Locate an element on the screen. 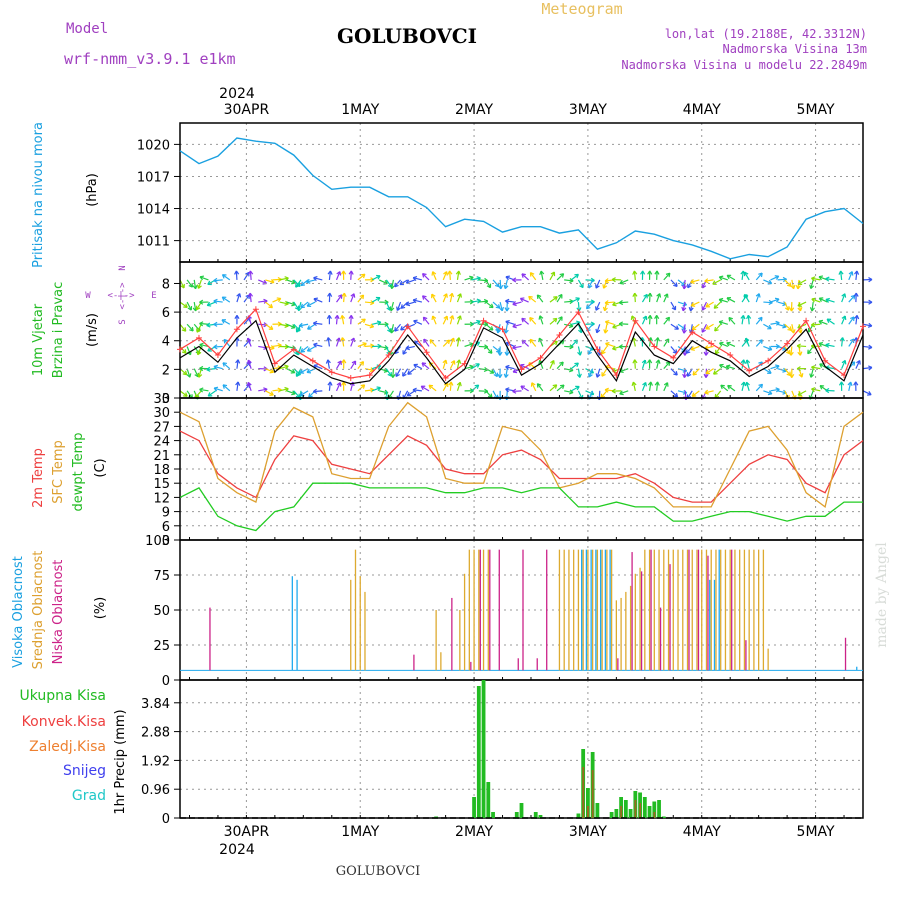  y-tick-label: 30 is located at coordinates (161, 413).